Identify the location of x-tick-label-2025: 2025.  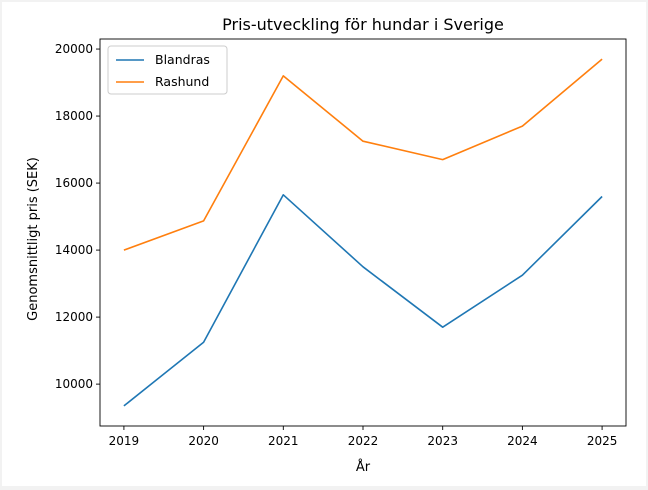
(602, 441).